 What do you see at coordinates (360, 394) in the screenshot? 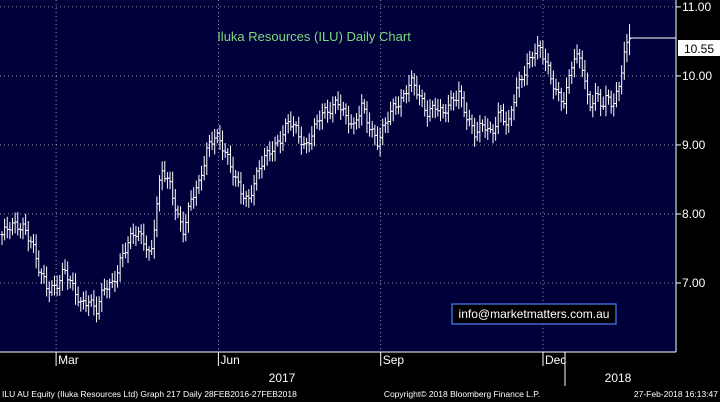
I see `footer-bar` at bounding box center [360, 394].